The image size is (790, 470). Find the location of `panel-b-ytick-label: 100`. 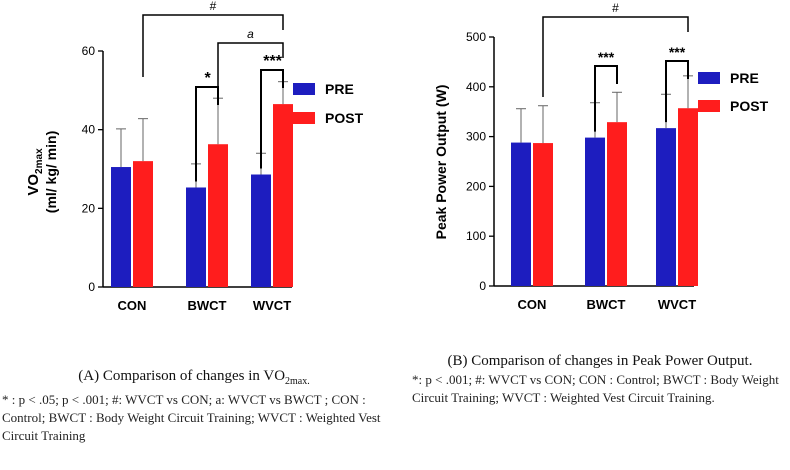

panel-b-ytick-label: 100 is located at coordinates (476, 236).